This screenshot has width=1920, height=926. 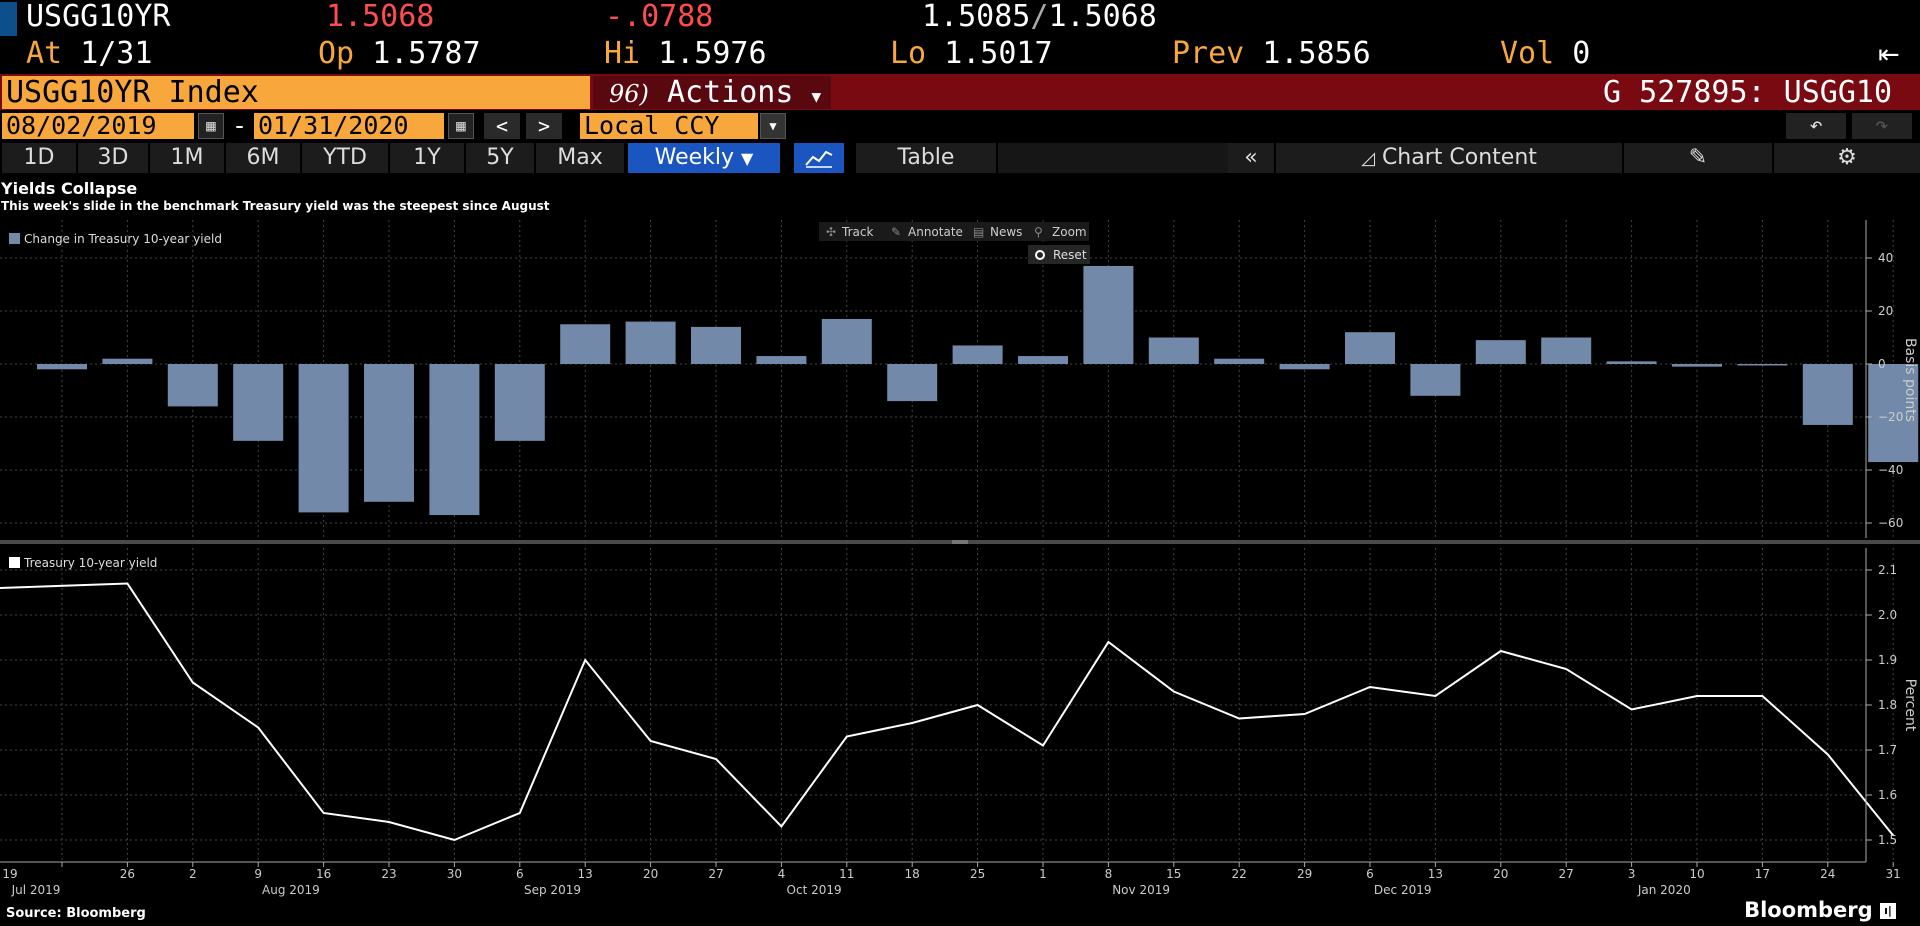 What do you see at coordinates (896, 232) in the screenshot?
I see `annotate-icon: ✎` at bounding box center [896, 232].